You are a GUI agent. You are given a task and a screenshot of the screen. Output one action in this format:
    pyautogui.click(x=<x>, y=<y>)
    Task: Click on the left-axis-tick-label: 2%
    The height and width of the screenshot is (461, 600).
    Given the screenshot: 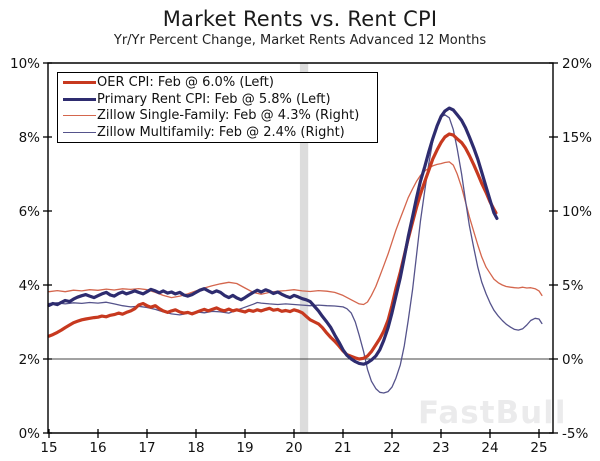 What is the action you would take?
    pyautogui.click(x=30, y=360)
    